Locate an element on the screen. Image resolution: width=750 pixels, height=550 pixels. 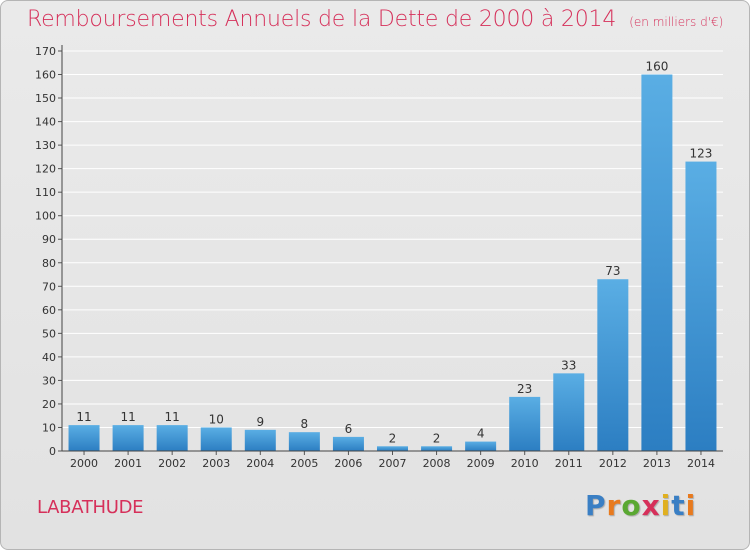
x-tick-label: 2012 is located at coordinates (613, 463).